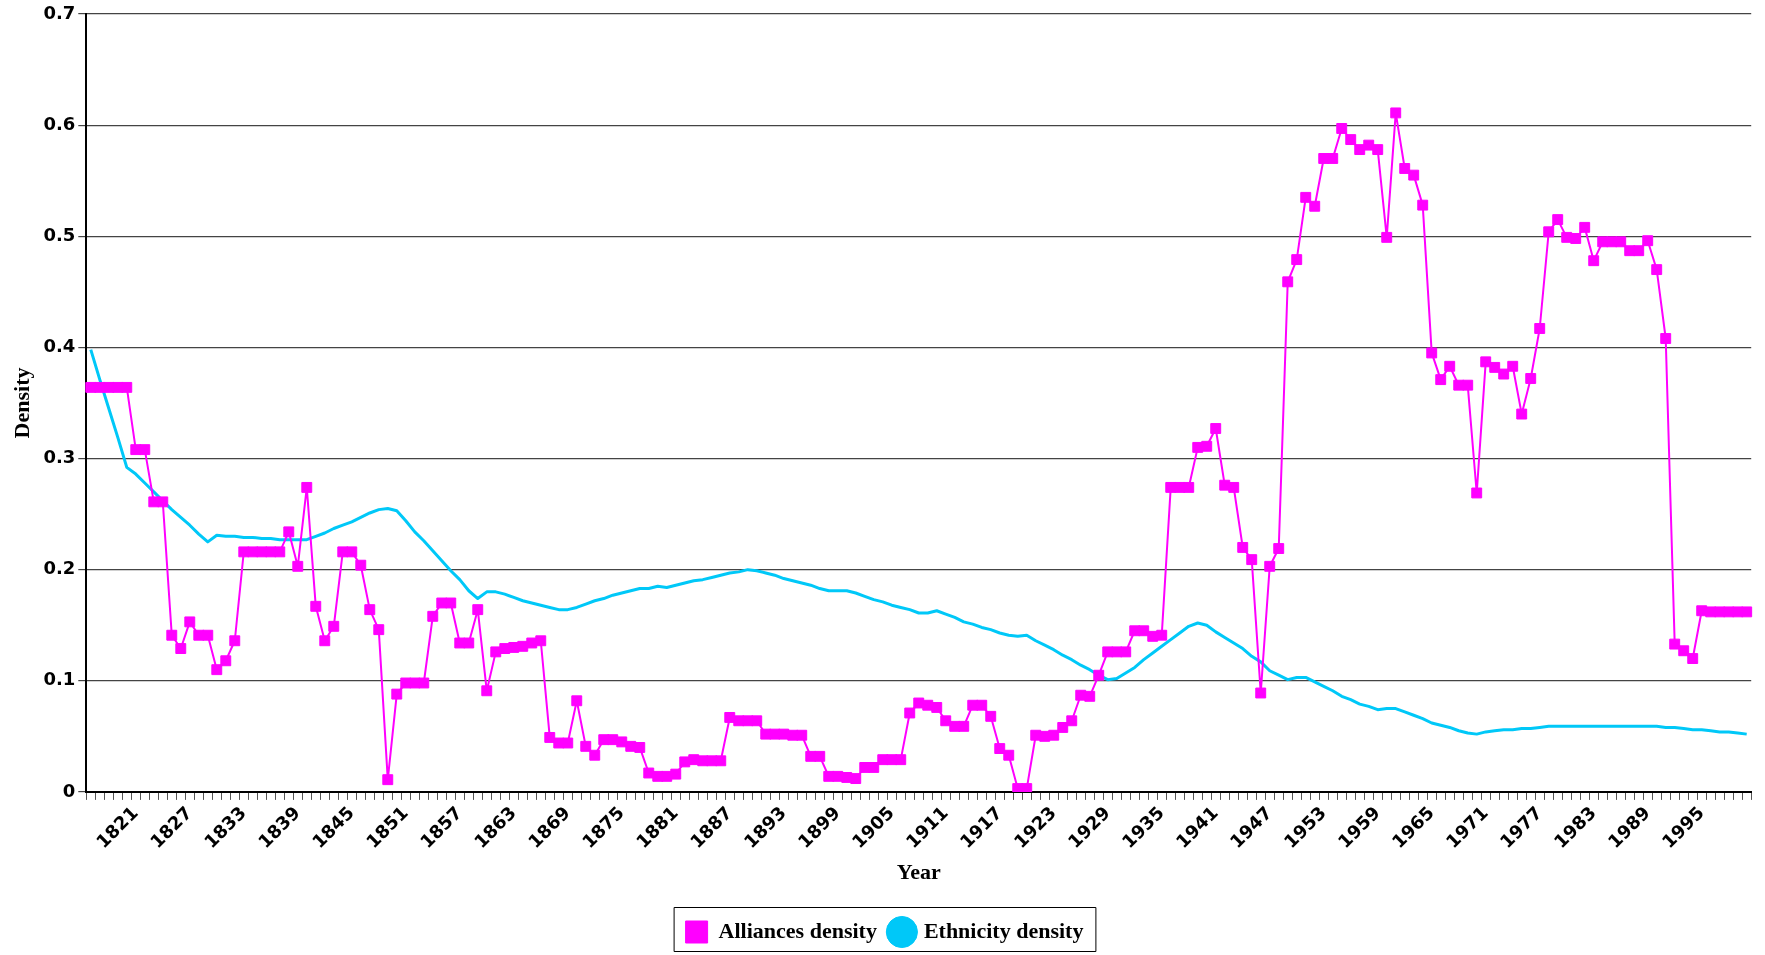 The image size is (1765, 955). I want to click on y-tick-label: 0.1, so click(59, 679).